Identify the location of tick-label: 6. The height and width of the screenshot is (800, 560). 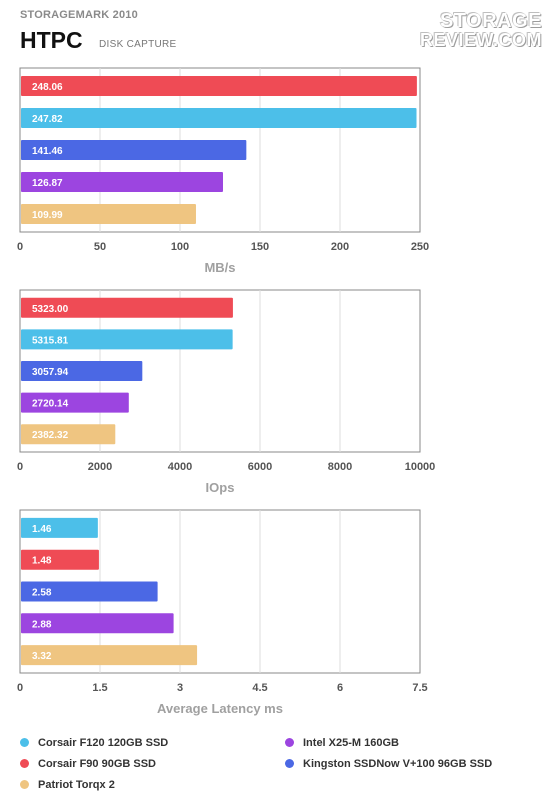
(340, 688).